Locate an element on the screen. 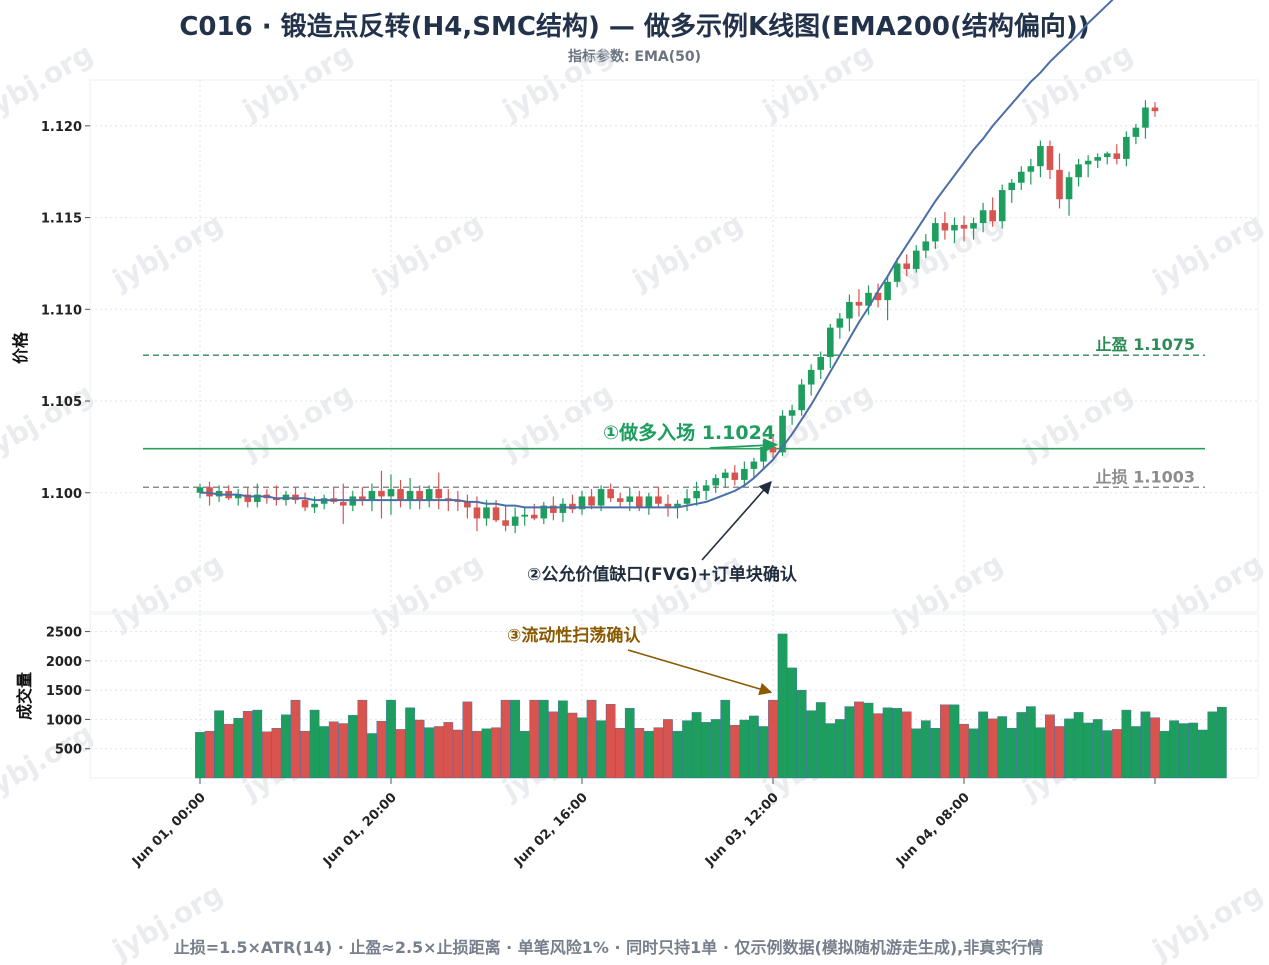 This screenshot has width=1269, height=965. fvg-annotation-arrow is located at coordinates (736, 520).